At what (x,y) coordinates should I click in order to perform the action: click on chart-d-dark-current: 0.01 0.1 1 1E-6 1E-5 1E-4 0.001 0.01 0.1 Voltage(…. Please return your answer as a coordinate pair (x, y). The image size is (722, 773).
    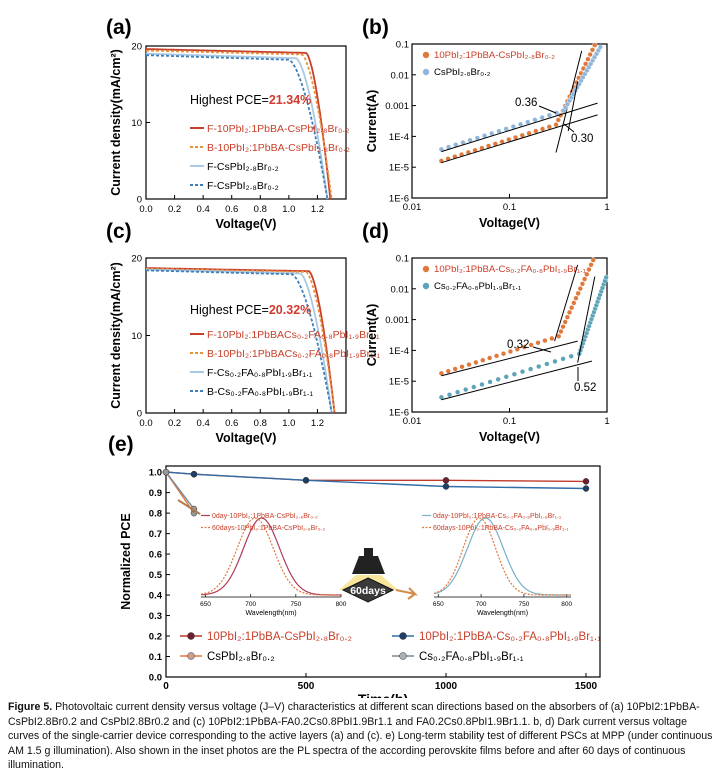
    Looking at the image, I should click on (487, 349).